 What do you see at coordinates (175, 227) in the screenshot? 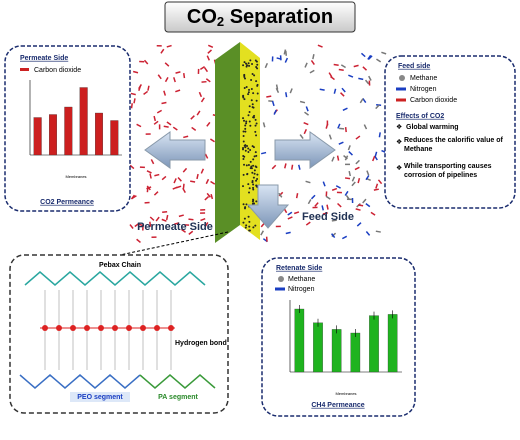
I see `permeate-label: Permeate Side` at bounding box center [175, 227].